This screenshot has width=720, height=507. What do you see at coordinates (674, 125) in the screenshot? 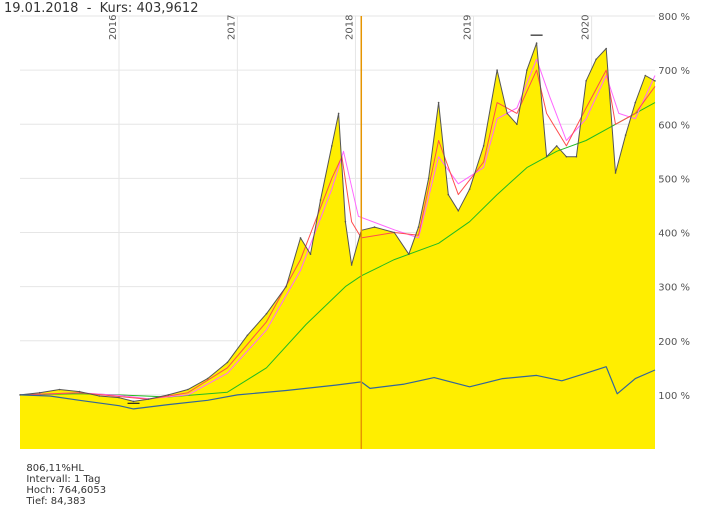
I see `y-tick-label: 600 %` at bounding box center [674, 125].